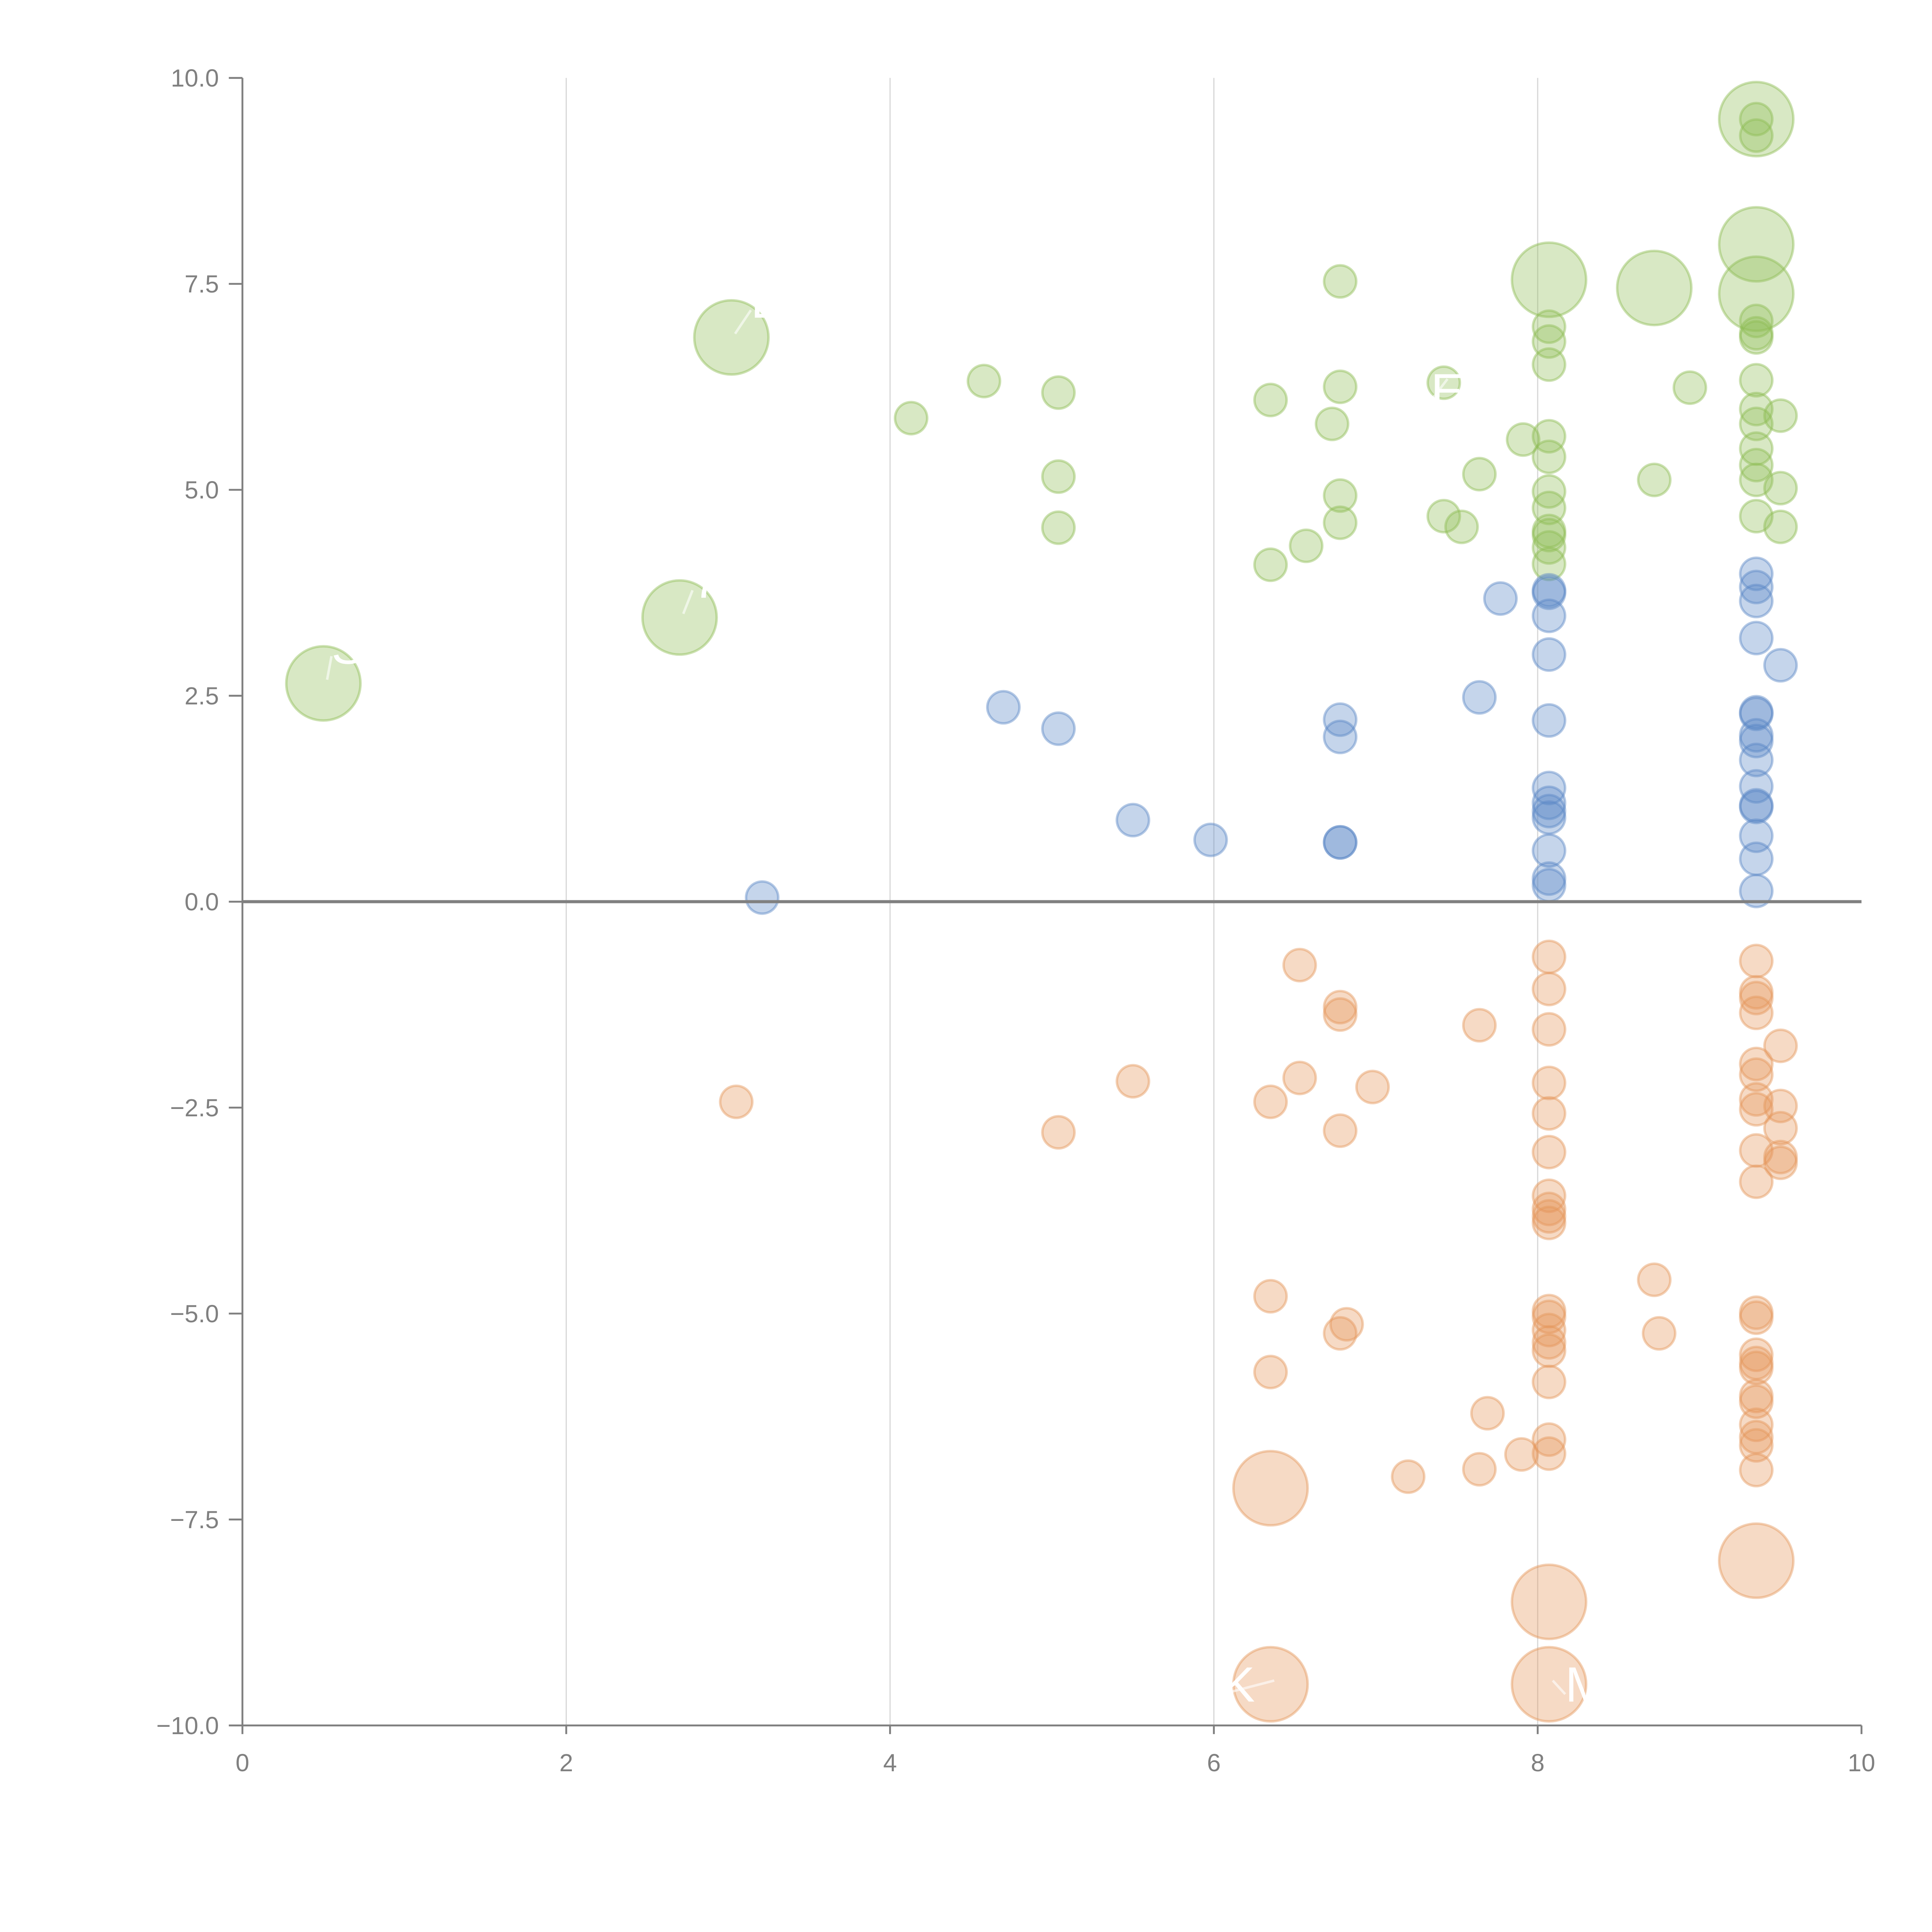 Image resolution: width=1932 pixels, height=1932 pixels. What do you see at coordinates (706, 581) in the screenshot?
I see `annotation-label: 7` at bounding box center [706, 581].